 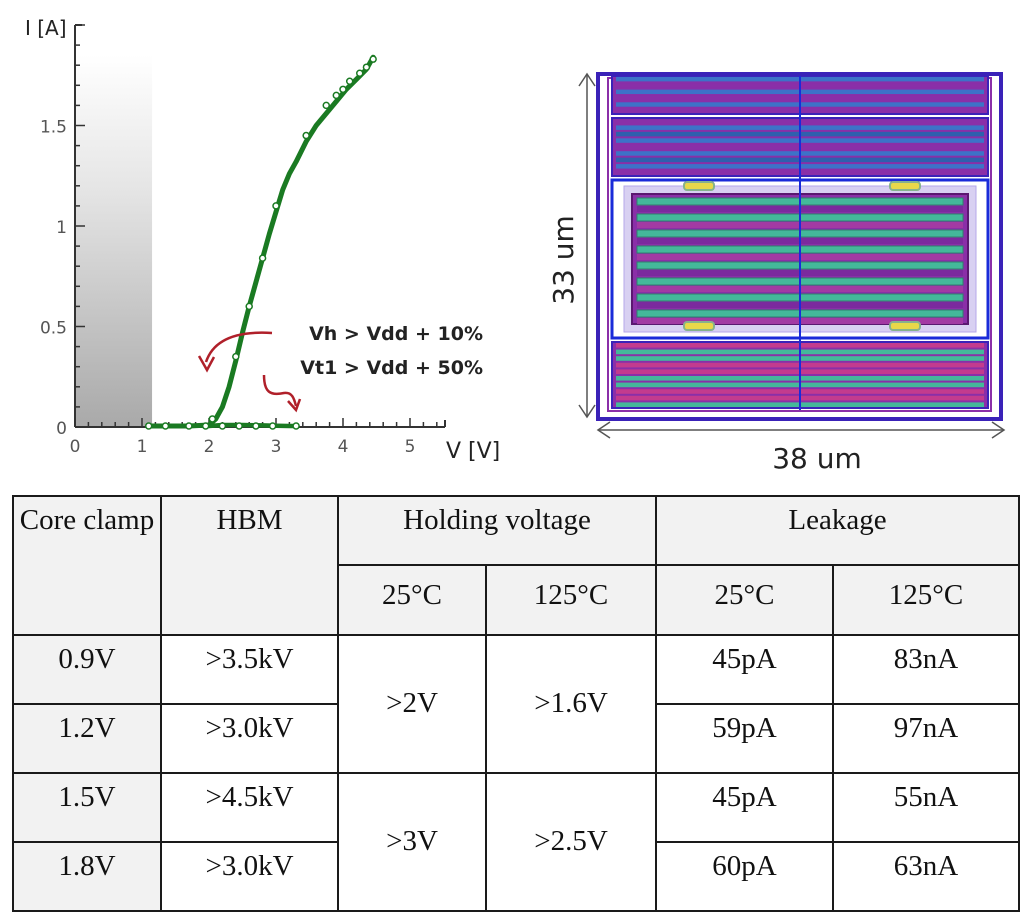 I want to click on annotation-vh: Vh > Vdd + 10%, so click(x=396, y=334).